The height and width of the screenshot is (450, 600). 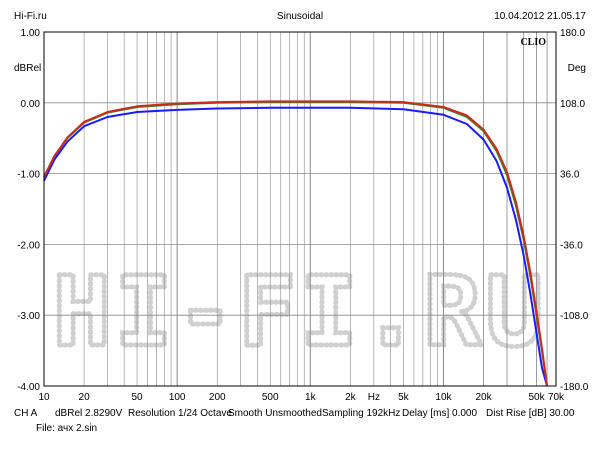 What do you see at coordinates (30, 16) in the screenshot?
I see `header-site: Hi-Fi.ru` at bounding box center [30, 16].